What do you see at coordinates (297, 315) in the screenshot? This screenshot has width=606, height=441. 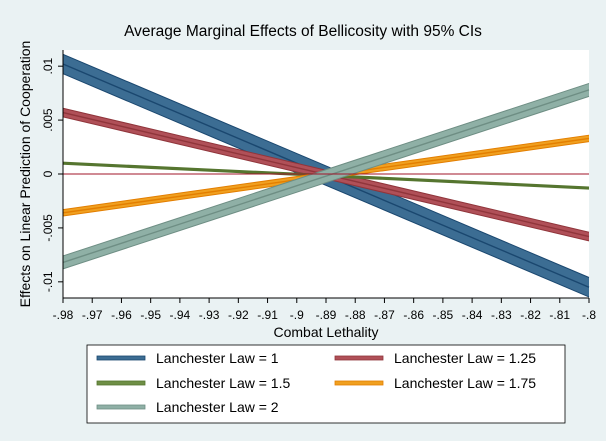 I see `x-tick-label: -.9` at bounding box center [297, 315].